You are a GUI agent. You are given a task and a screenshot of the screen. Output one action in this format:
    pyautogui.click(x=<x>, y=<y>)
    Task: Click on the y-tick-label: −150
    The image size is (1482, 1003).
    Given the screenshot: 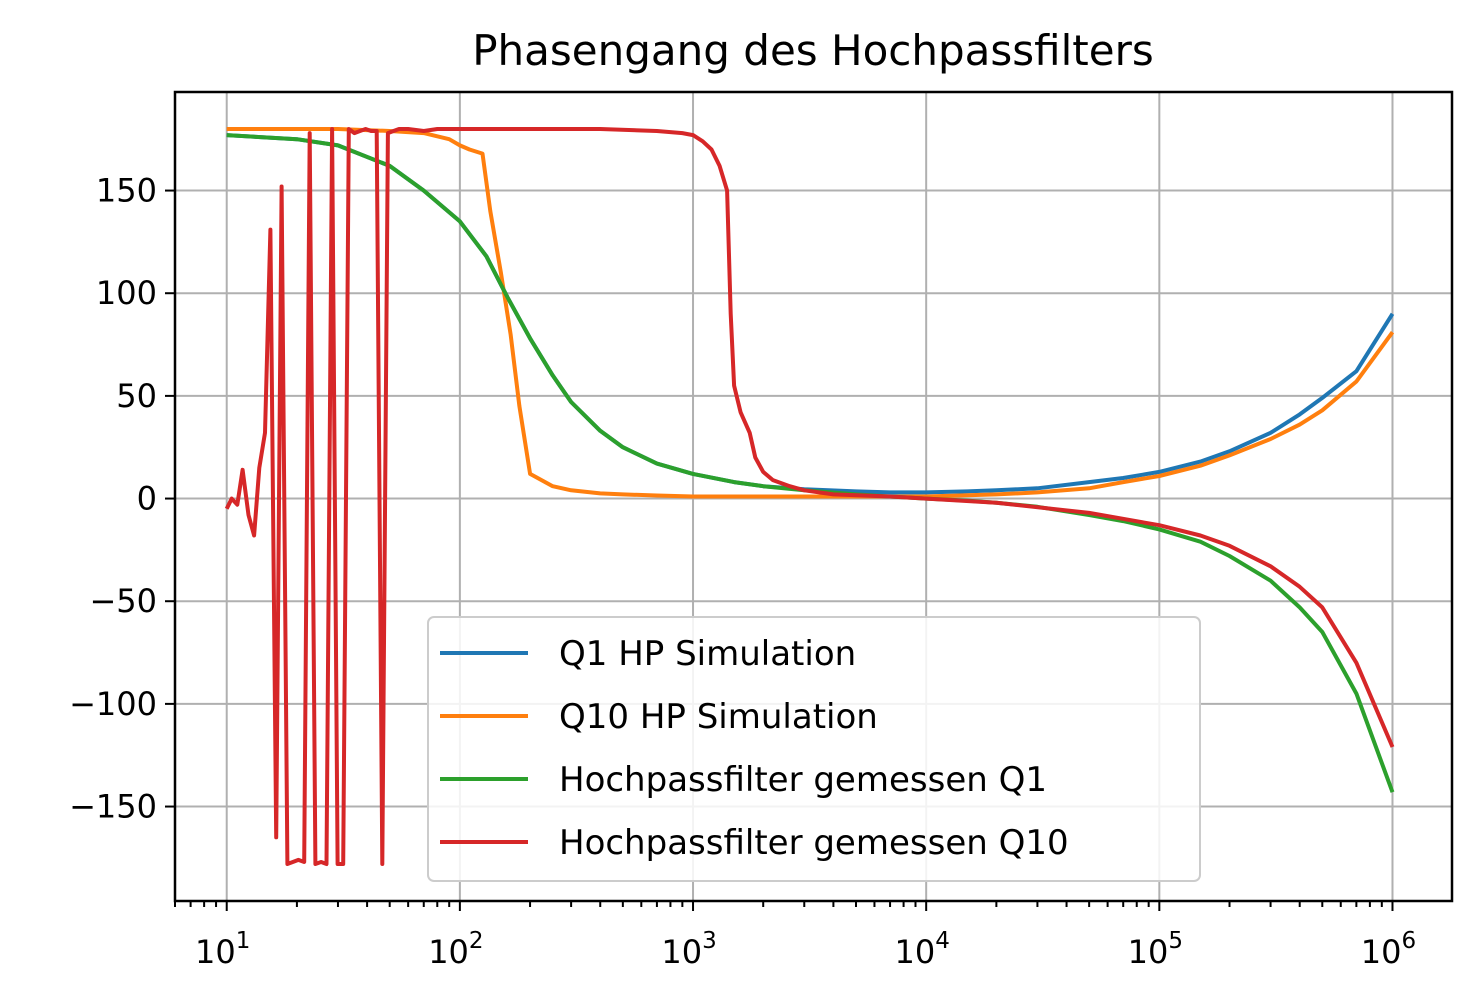 What is the action you would take?
    pyautogui.click(x=113, y=807)
    